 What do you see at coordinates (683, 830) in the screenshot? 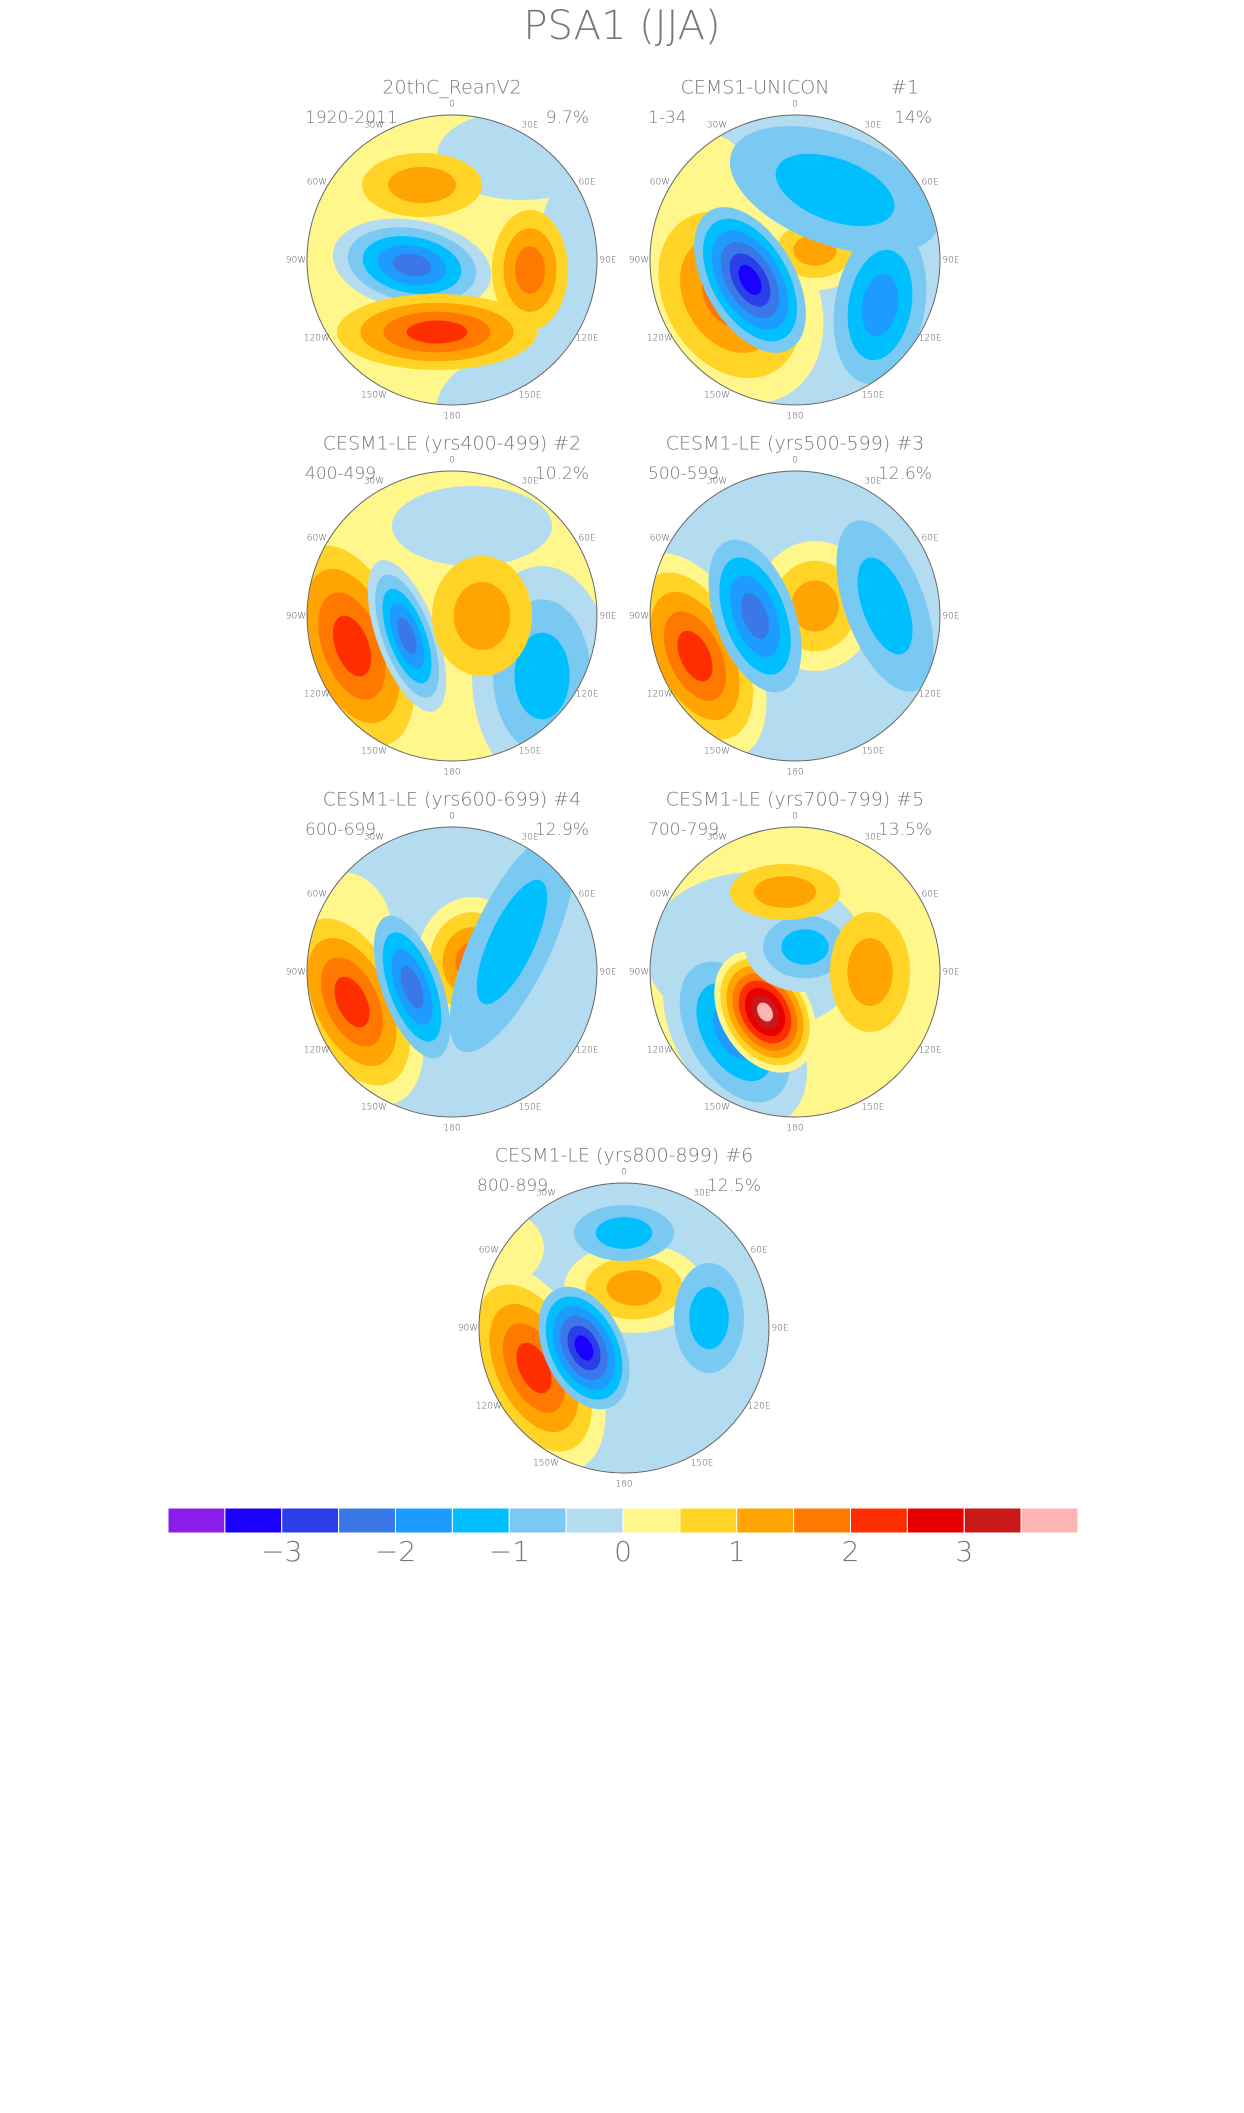
I see `panel-period: 700-799` at bounding box center [683, 830].